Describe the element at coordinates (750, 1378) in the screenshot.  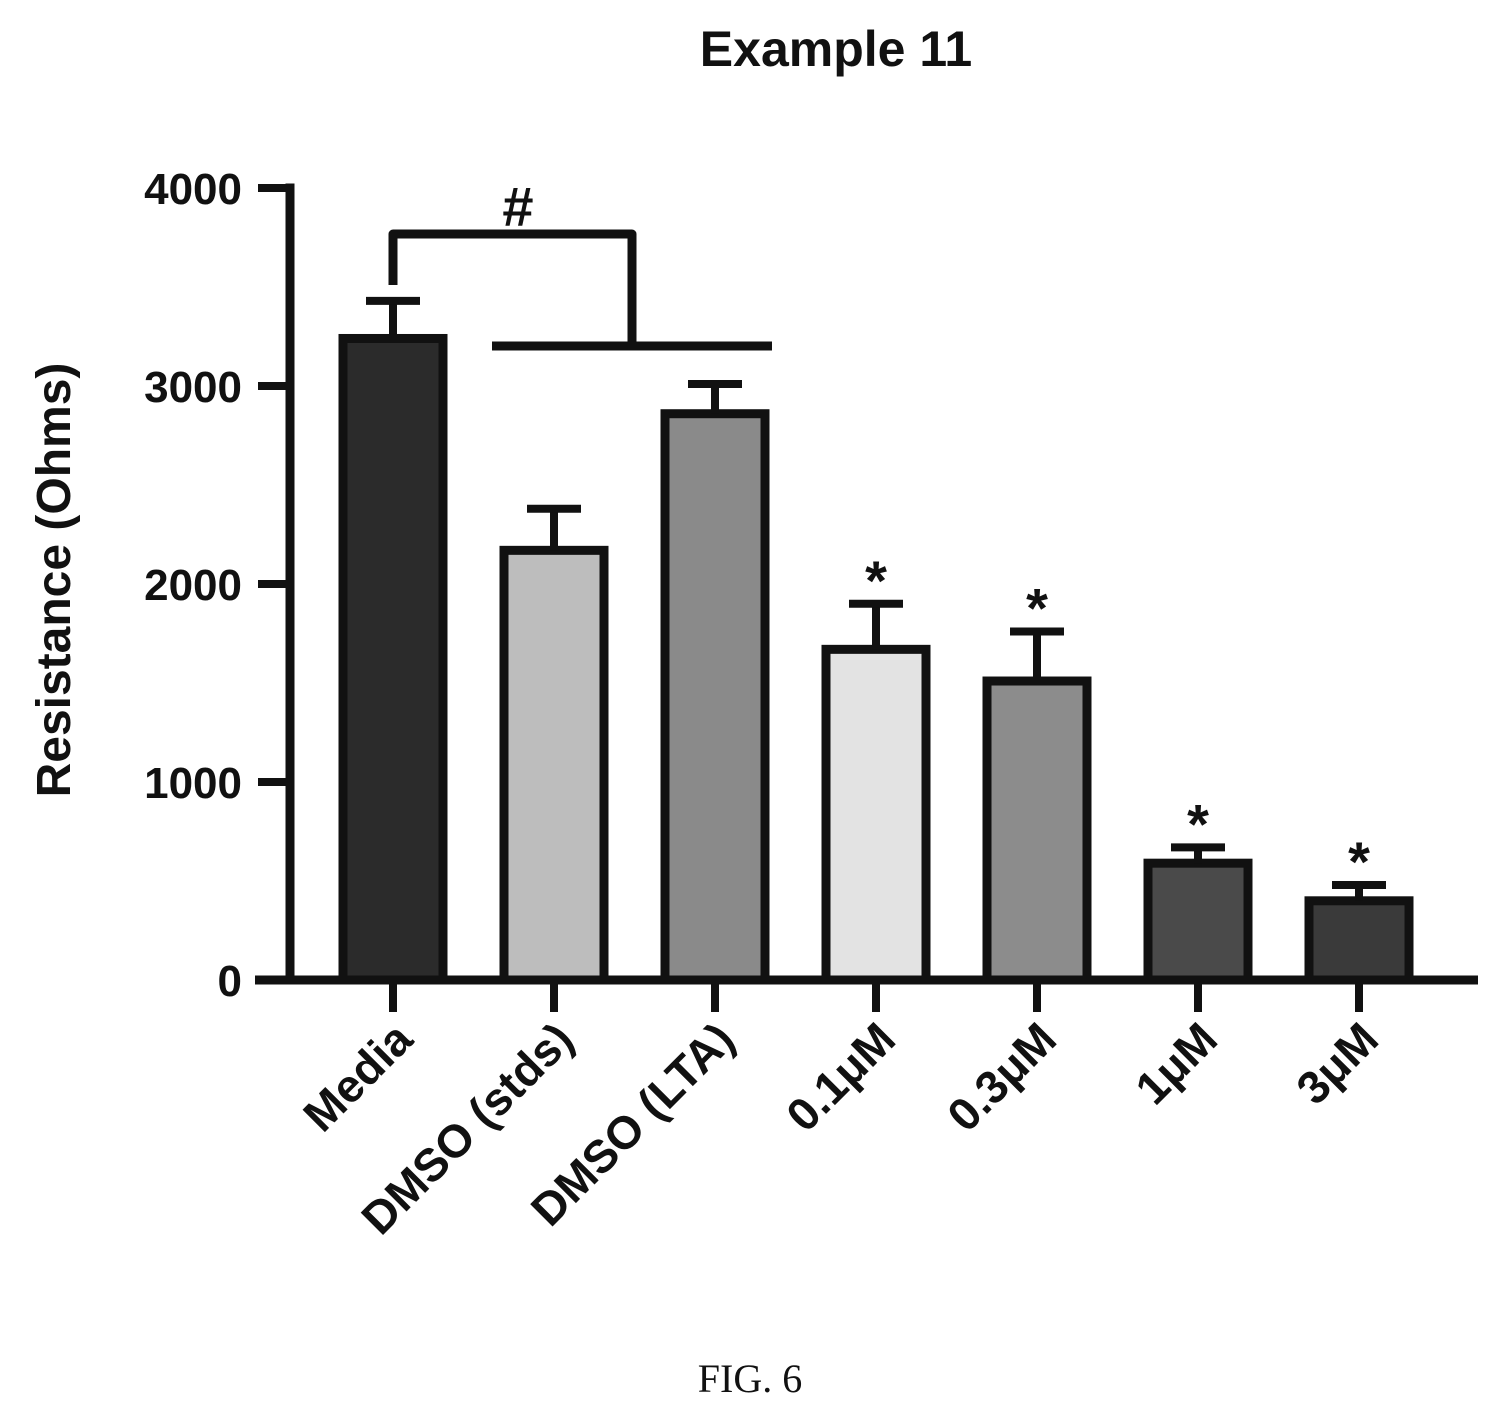
I see `figure-caption: FIG. 6` at that location.